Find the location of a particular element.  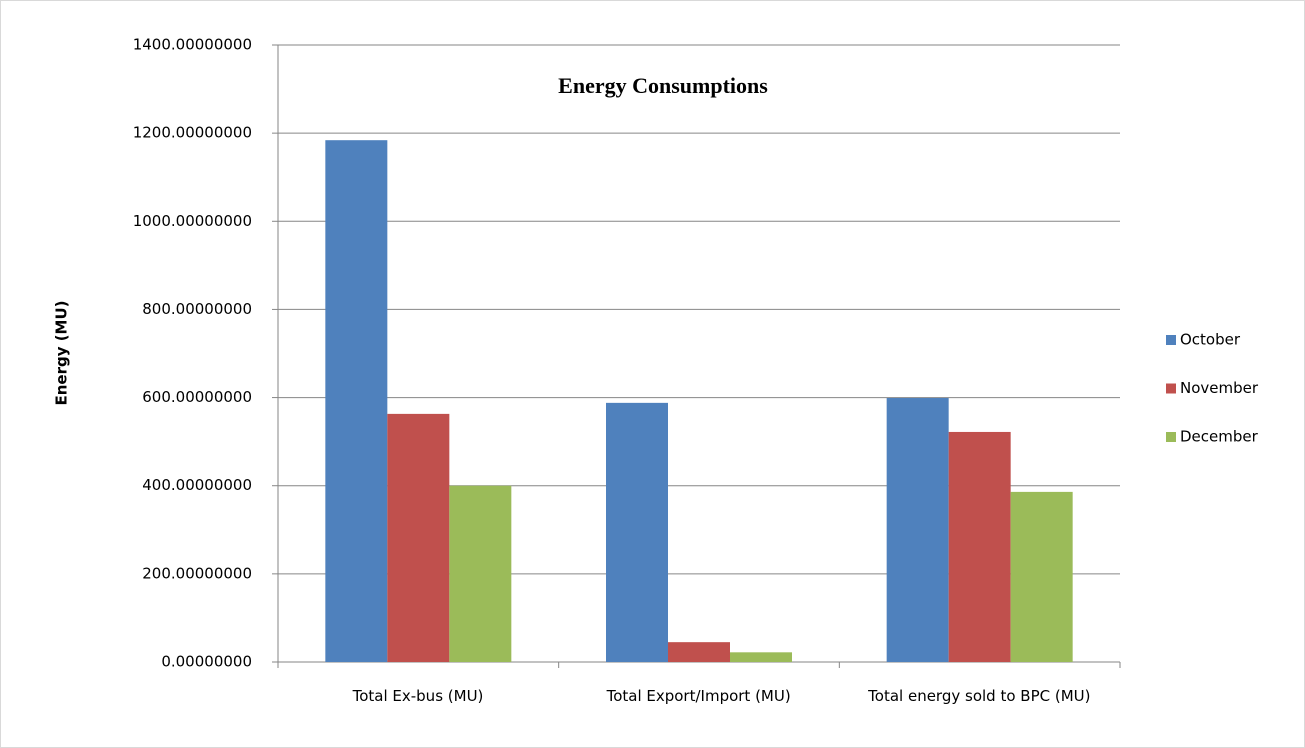

y-tick-label: 1000.00000000 is located at coordinates (192, 221).